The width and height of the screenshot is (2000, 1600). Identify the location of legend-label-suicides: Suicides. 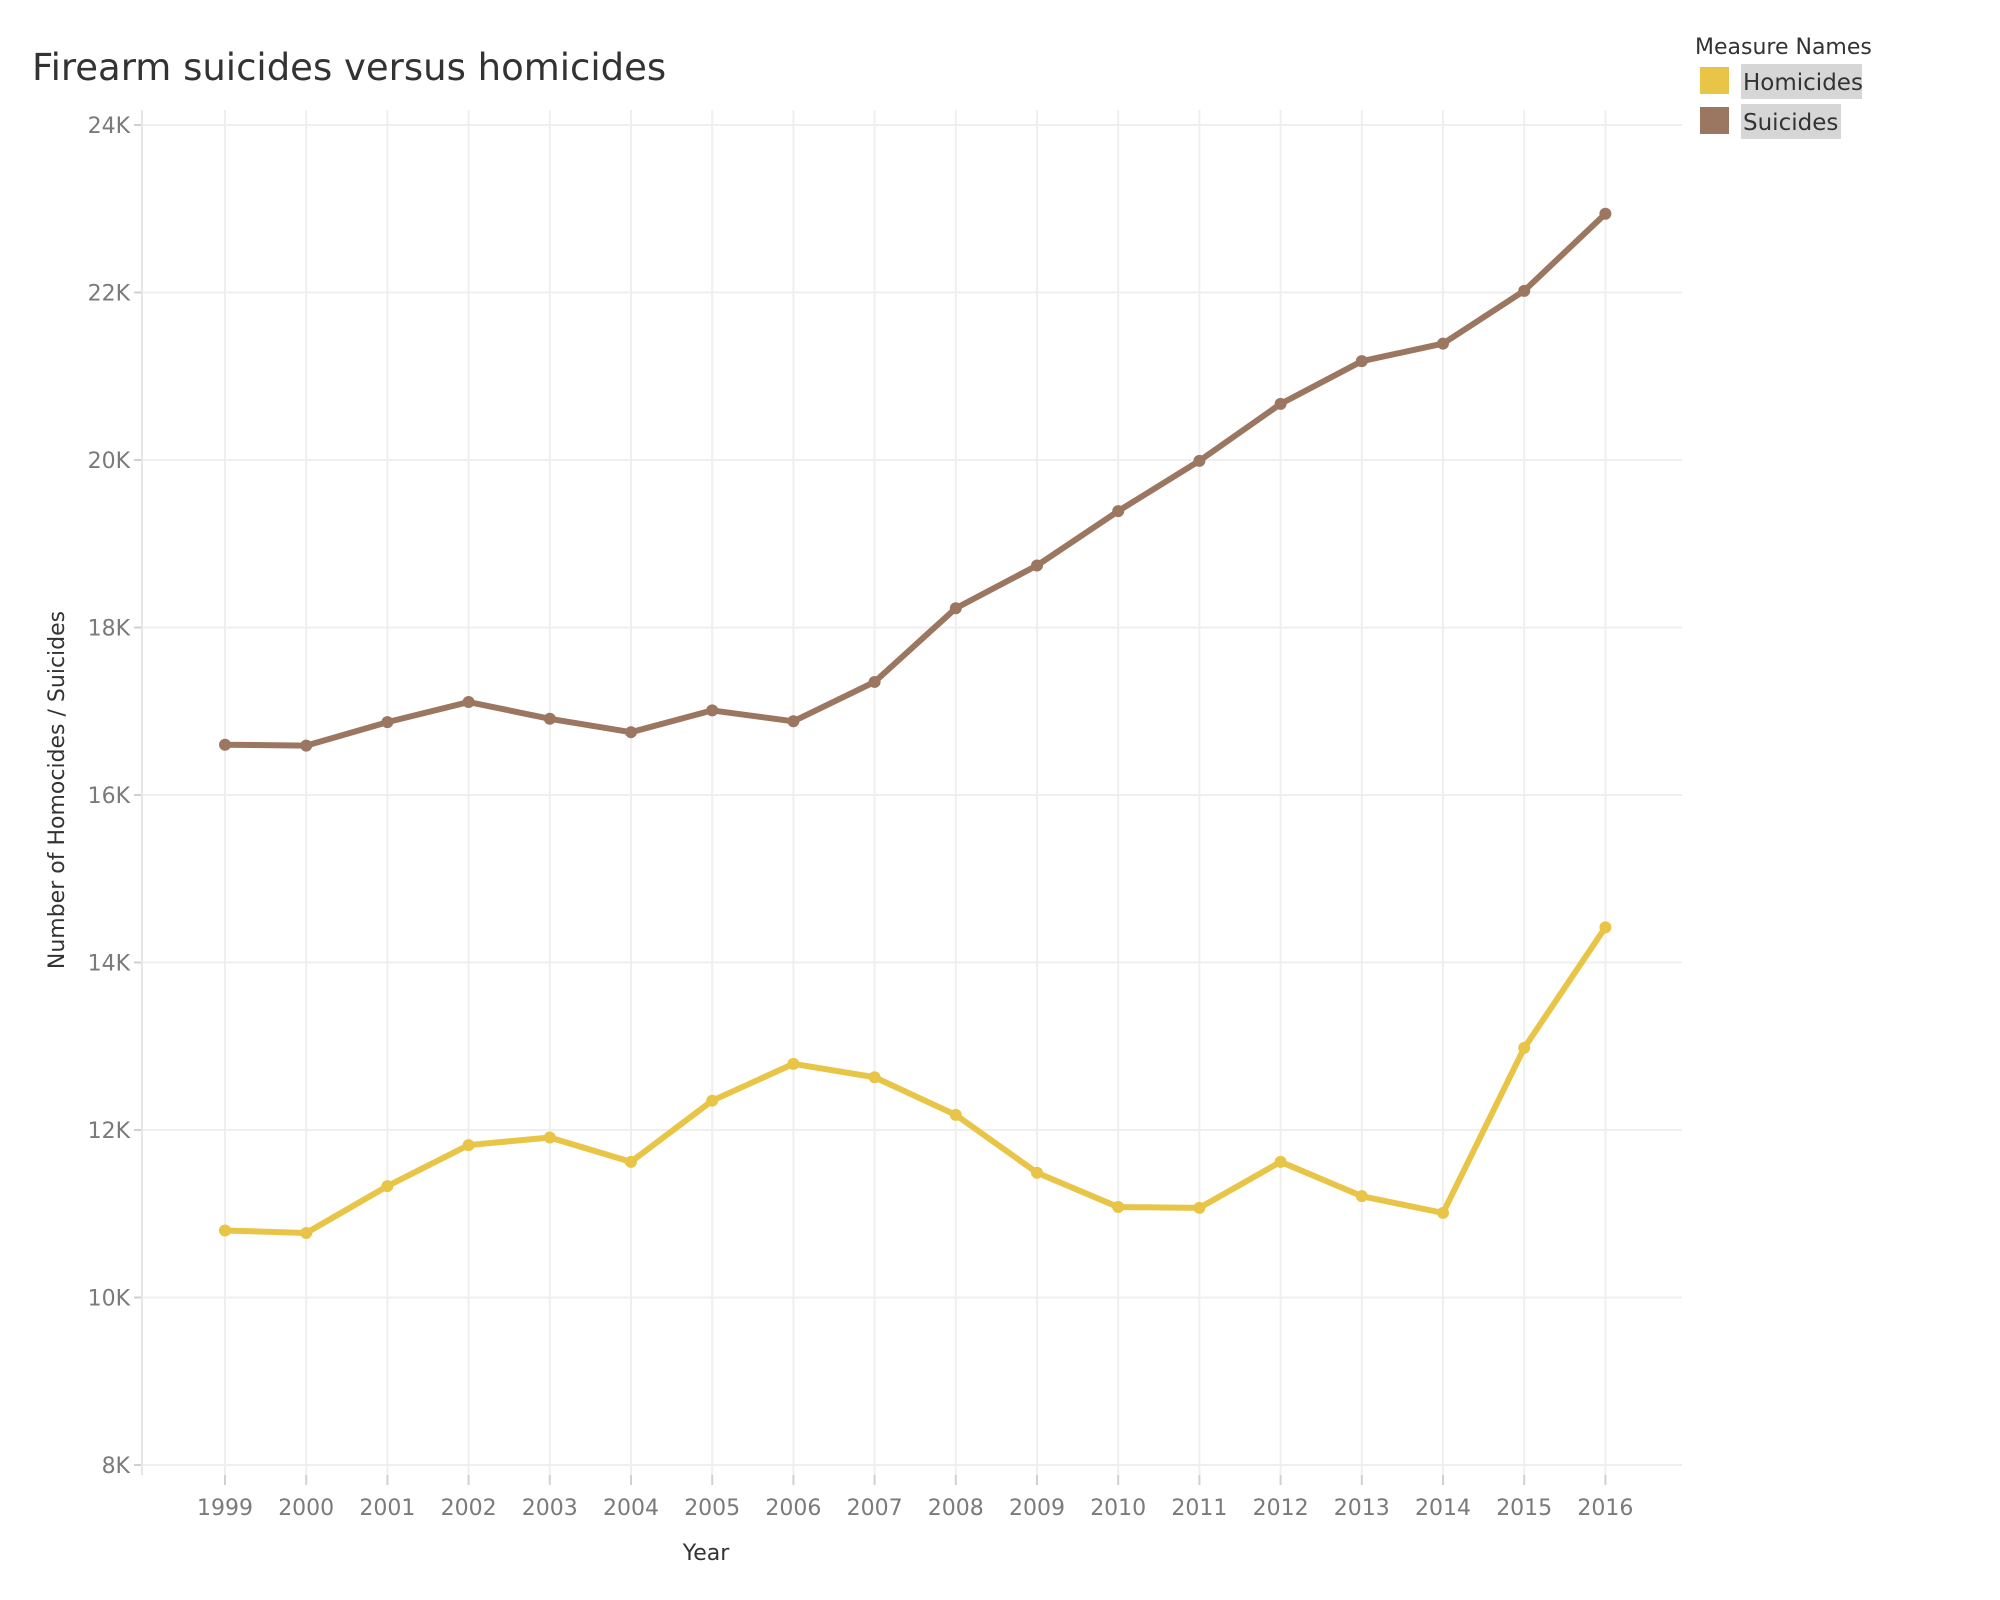
(1790, 123).